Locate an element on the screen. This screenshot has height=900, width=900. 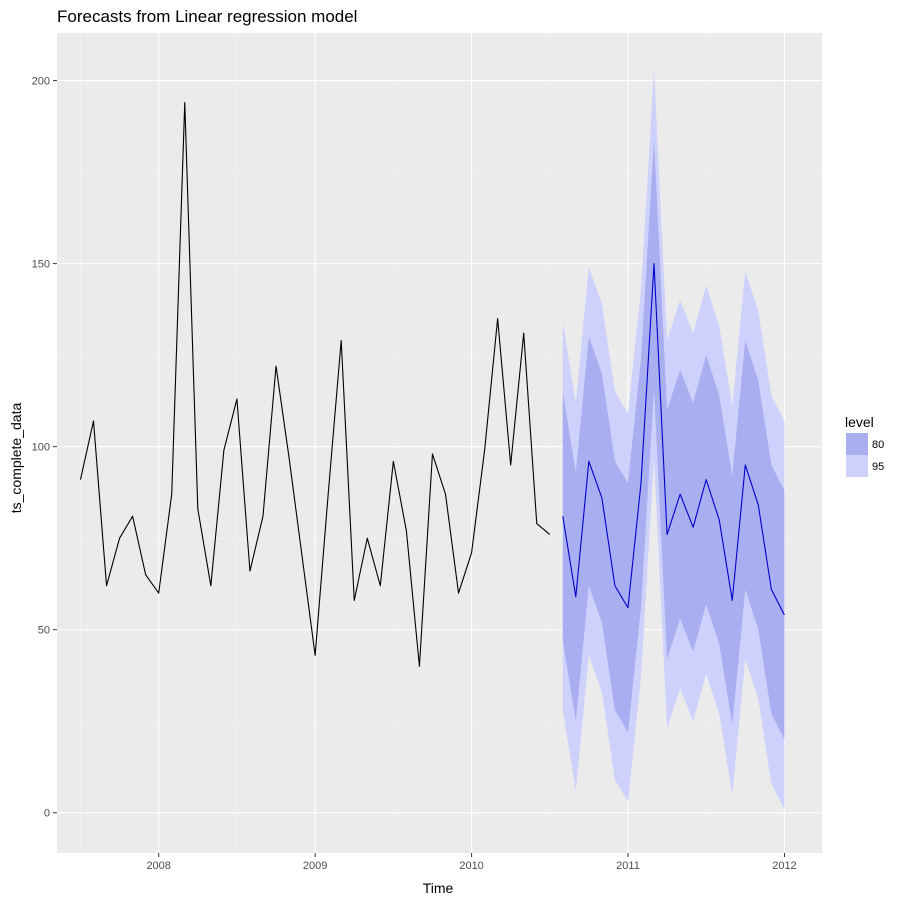
forecast-mean-line is located at coordinates (673, 439).